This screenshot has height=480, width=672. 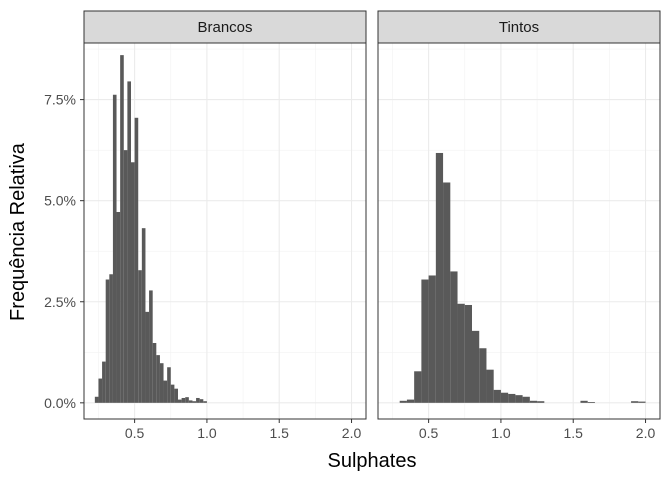 What do you see at coordinates (60, 302) in the screenshot?
I see `y-tick-label: 2.5%` at bounding box center [60, 302].